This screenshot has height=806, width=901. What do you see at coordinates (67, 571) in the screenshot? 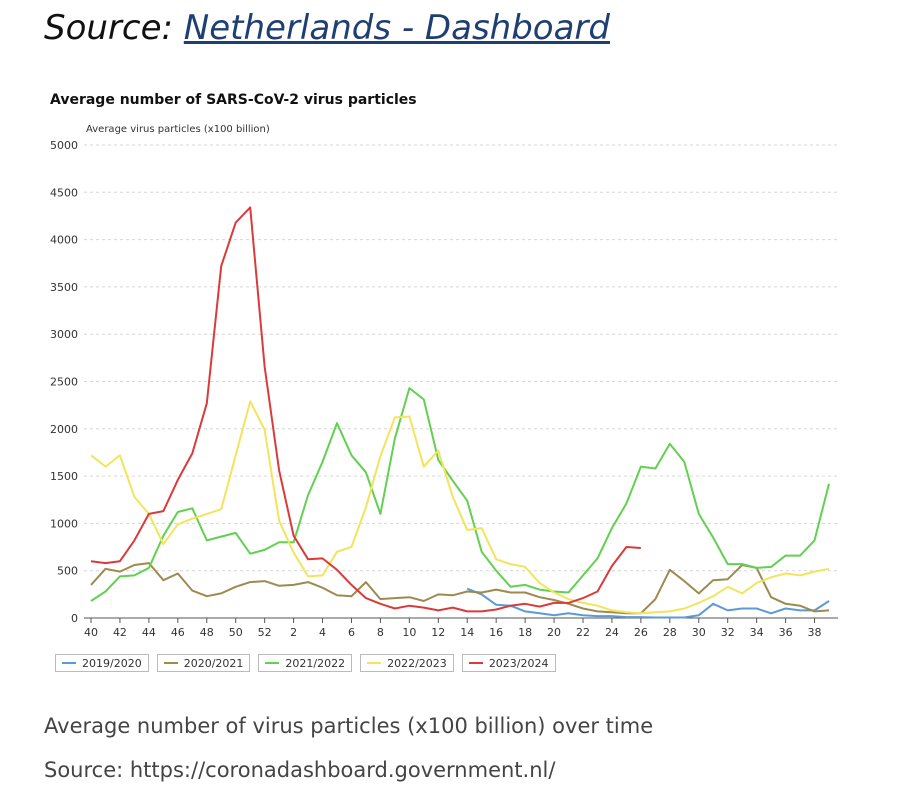
I see `y-tick-label: 500` at bounding box center [67, 571].